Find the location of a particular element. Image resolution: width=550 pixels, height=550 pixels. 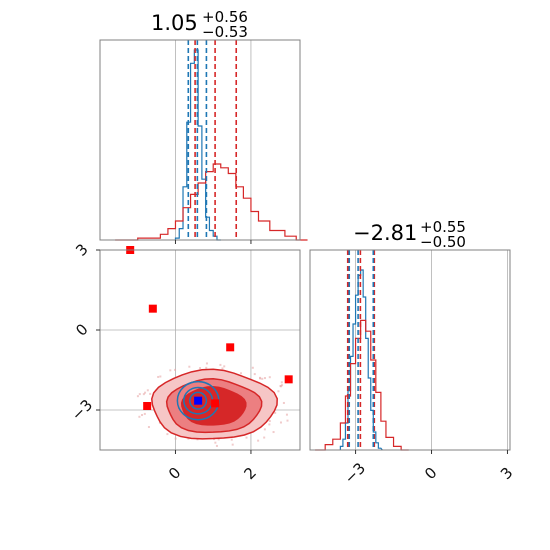

title-param2-minus: −0.50 is located at coordinates (443, 242).